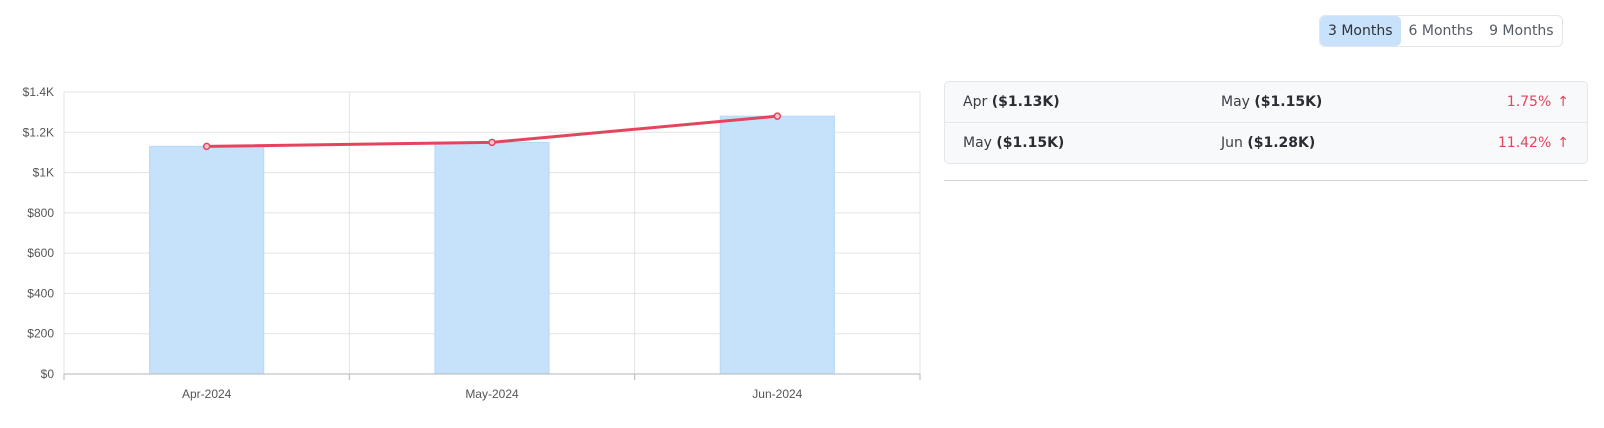  What do you see at coordinates (40, 334) in the screenshot?
I see `y-tick-label: $200` at bounding box center [40, 334].